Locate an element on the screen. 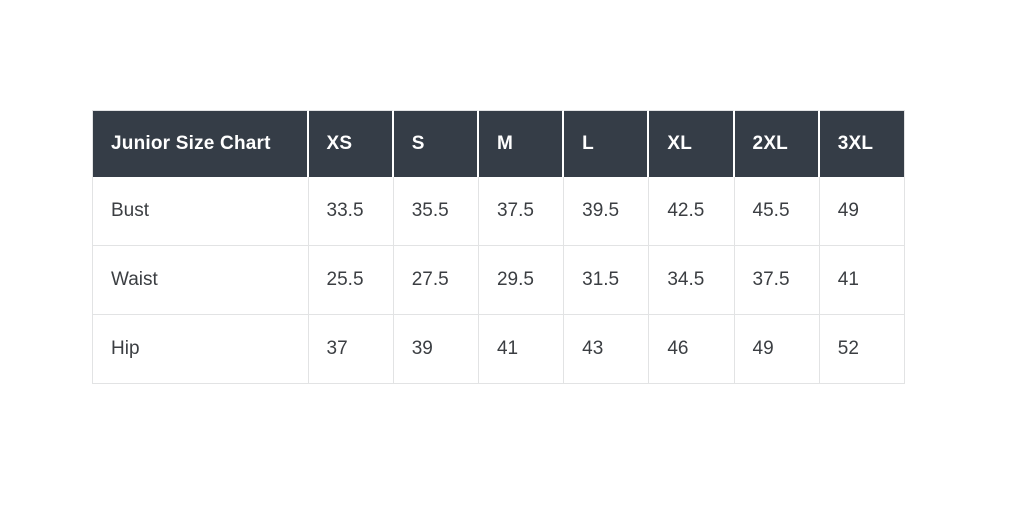 This screenshot has height=522, width=1009. table-header: Junior Size Chart XS S M L XL 2XL 3XL is located at coordinates (498, 143).